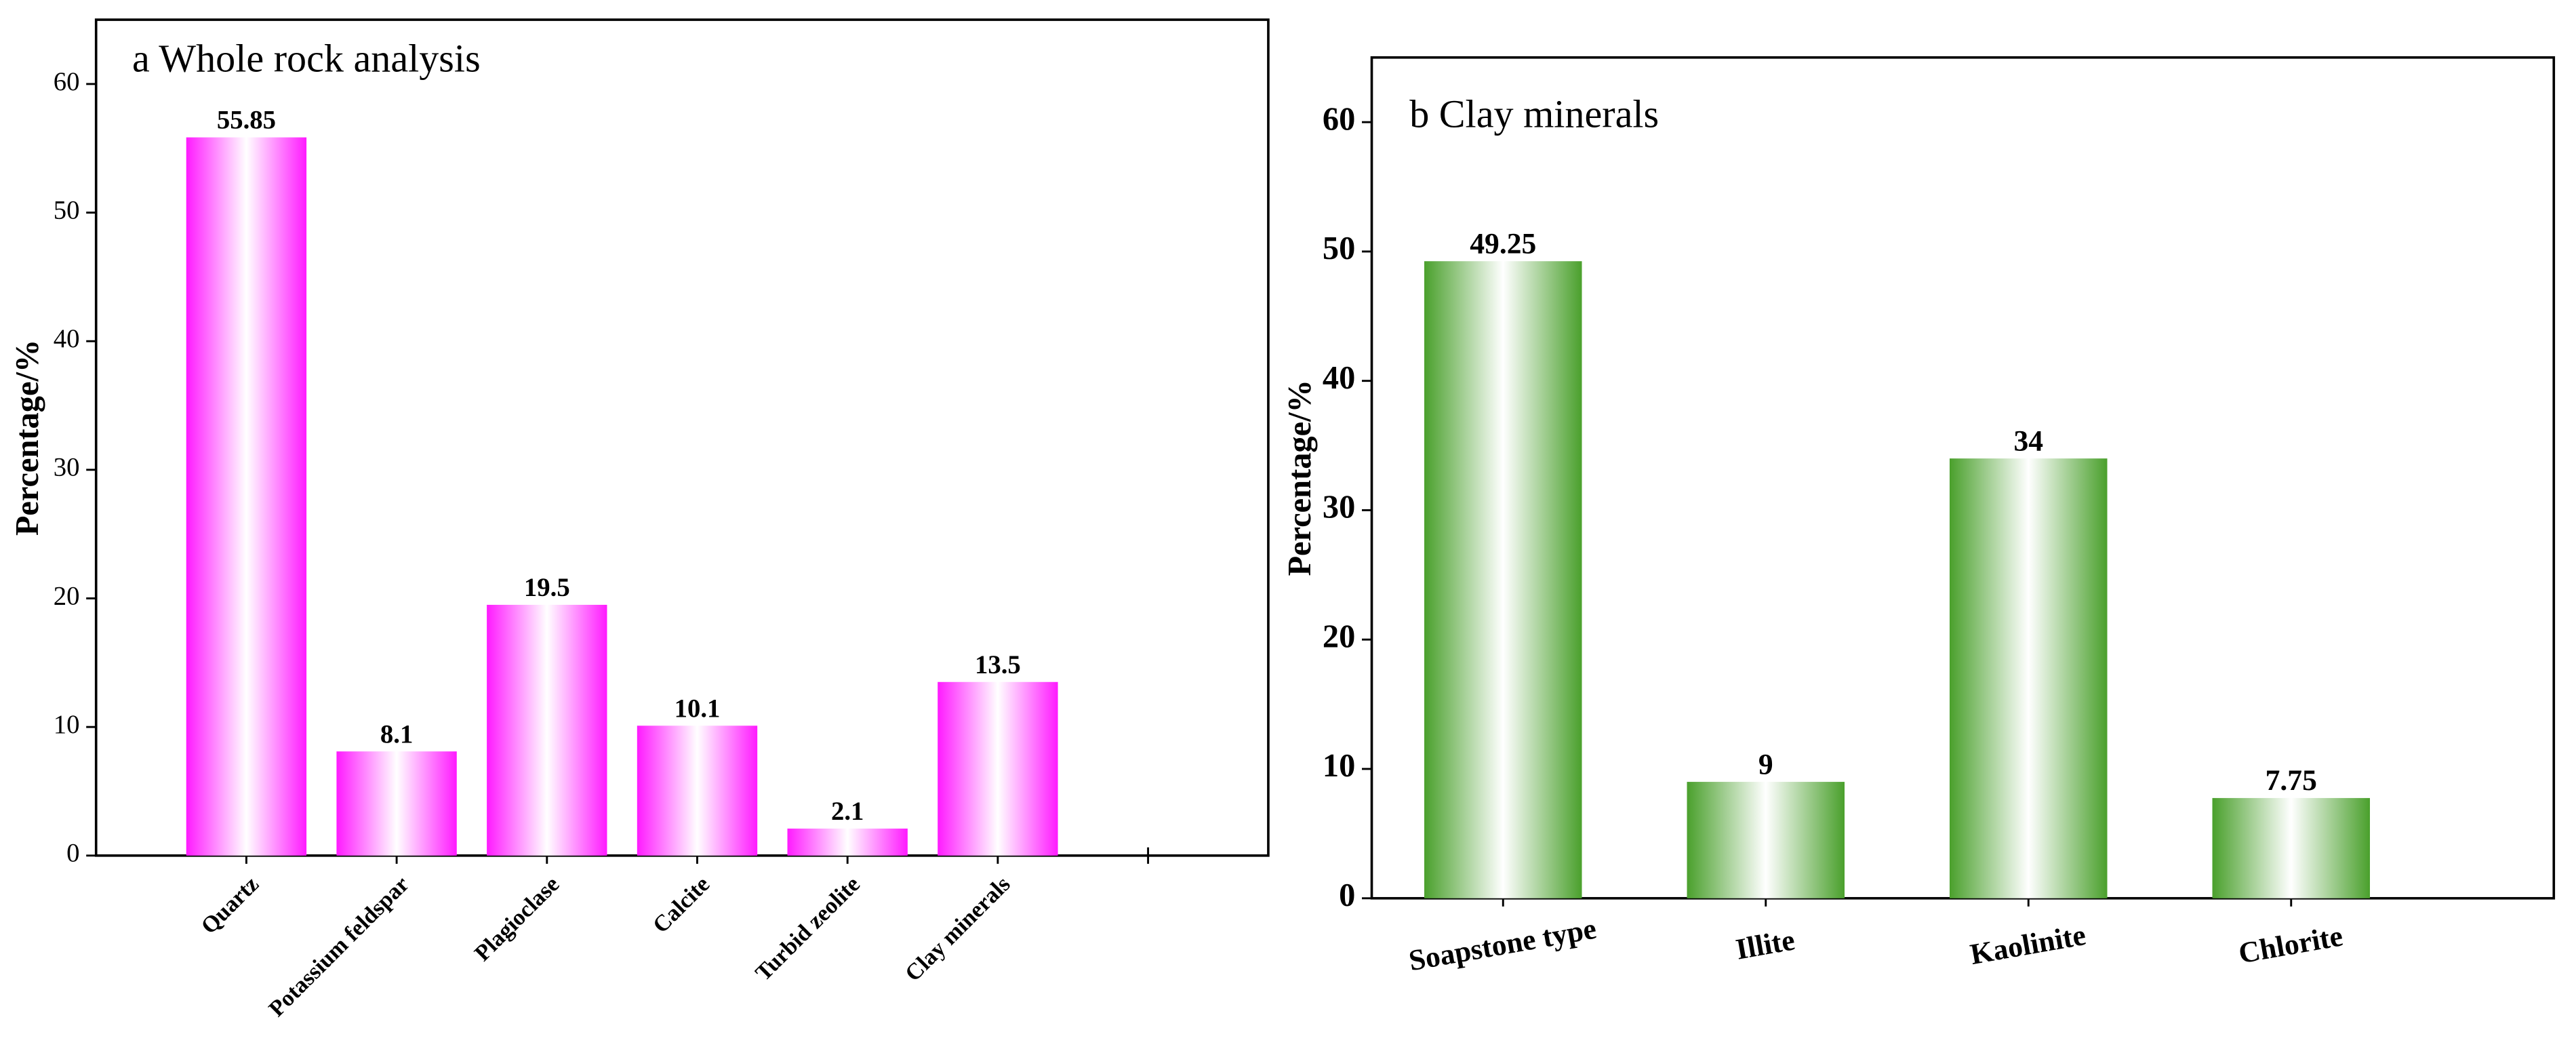 This screenshot has width=2576, height=1051. I want to click on value-label: 13.5, so click(998, 664).